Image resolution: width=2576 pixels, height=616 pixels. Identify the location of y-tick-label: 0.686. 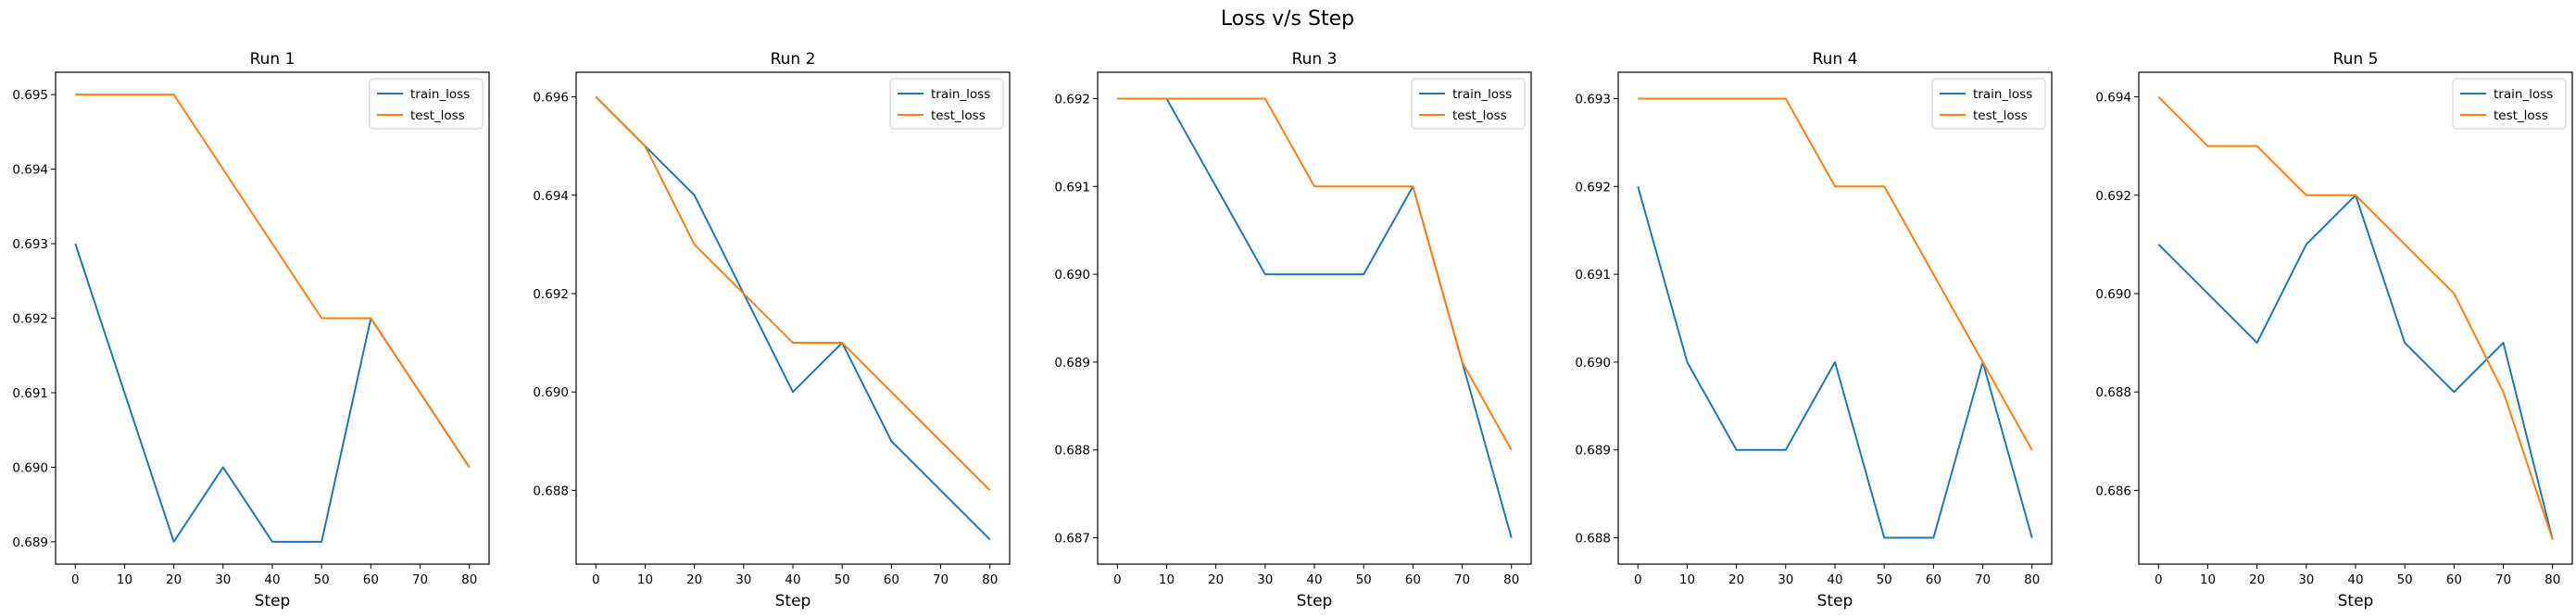
(2113, 491).